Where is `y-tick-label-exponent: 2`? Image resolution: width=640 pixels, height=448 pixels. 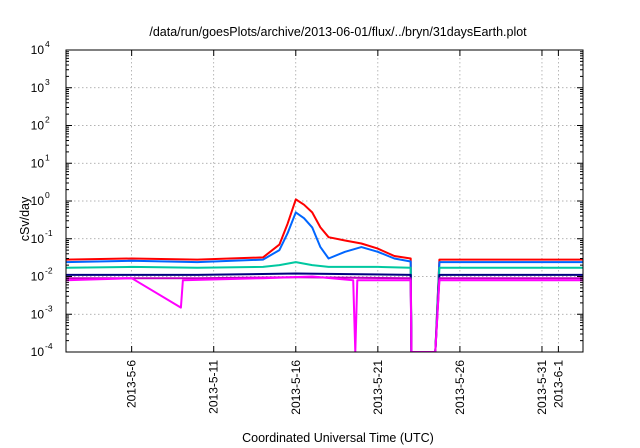
y-tick-label-exponent: 2 is located at coordinates (47, 120).